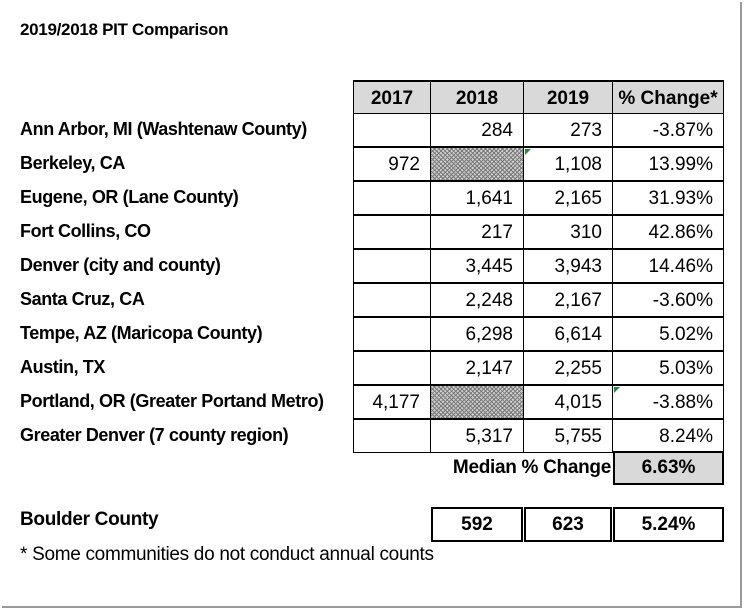 The width and height of the screenshot is (744, 610). Describe the element at coordinates (477, 334) in the screenshot. I see `table-cell: 6,298` at that location.